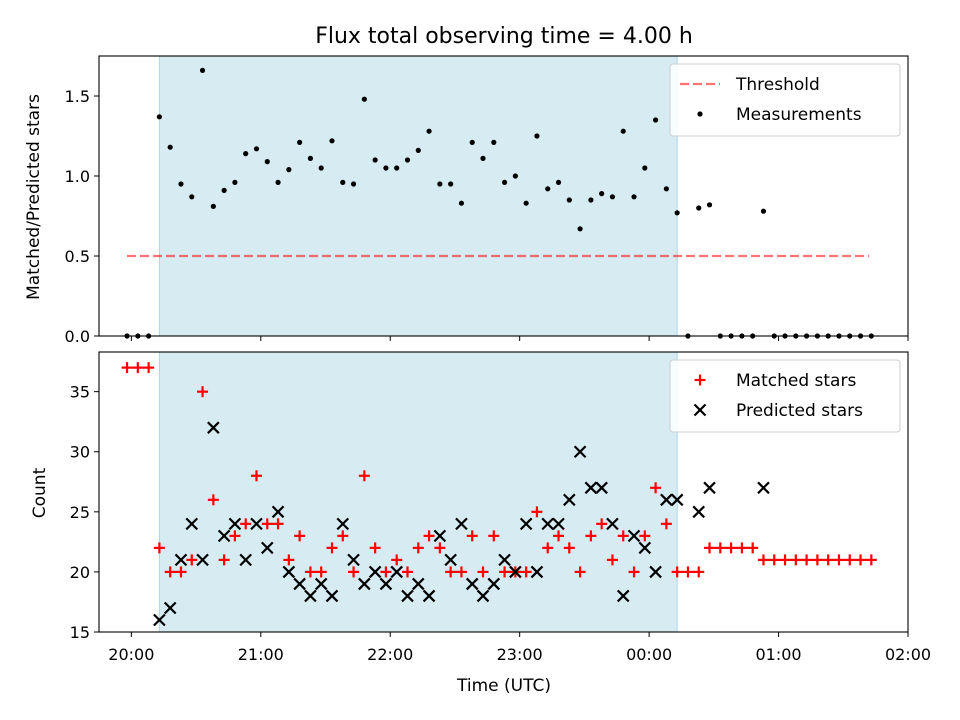 The image size is (960, 720). I want to click on legend-box, so click(785, 100).